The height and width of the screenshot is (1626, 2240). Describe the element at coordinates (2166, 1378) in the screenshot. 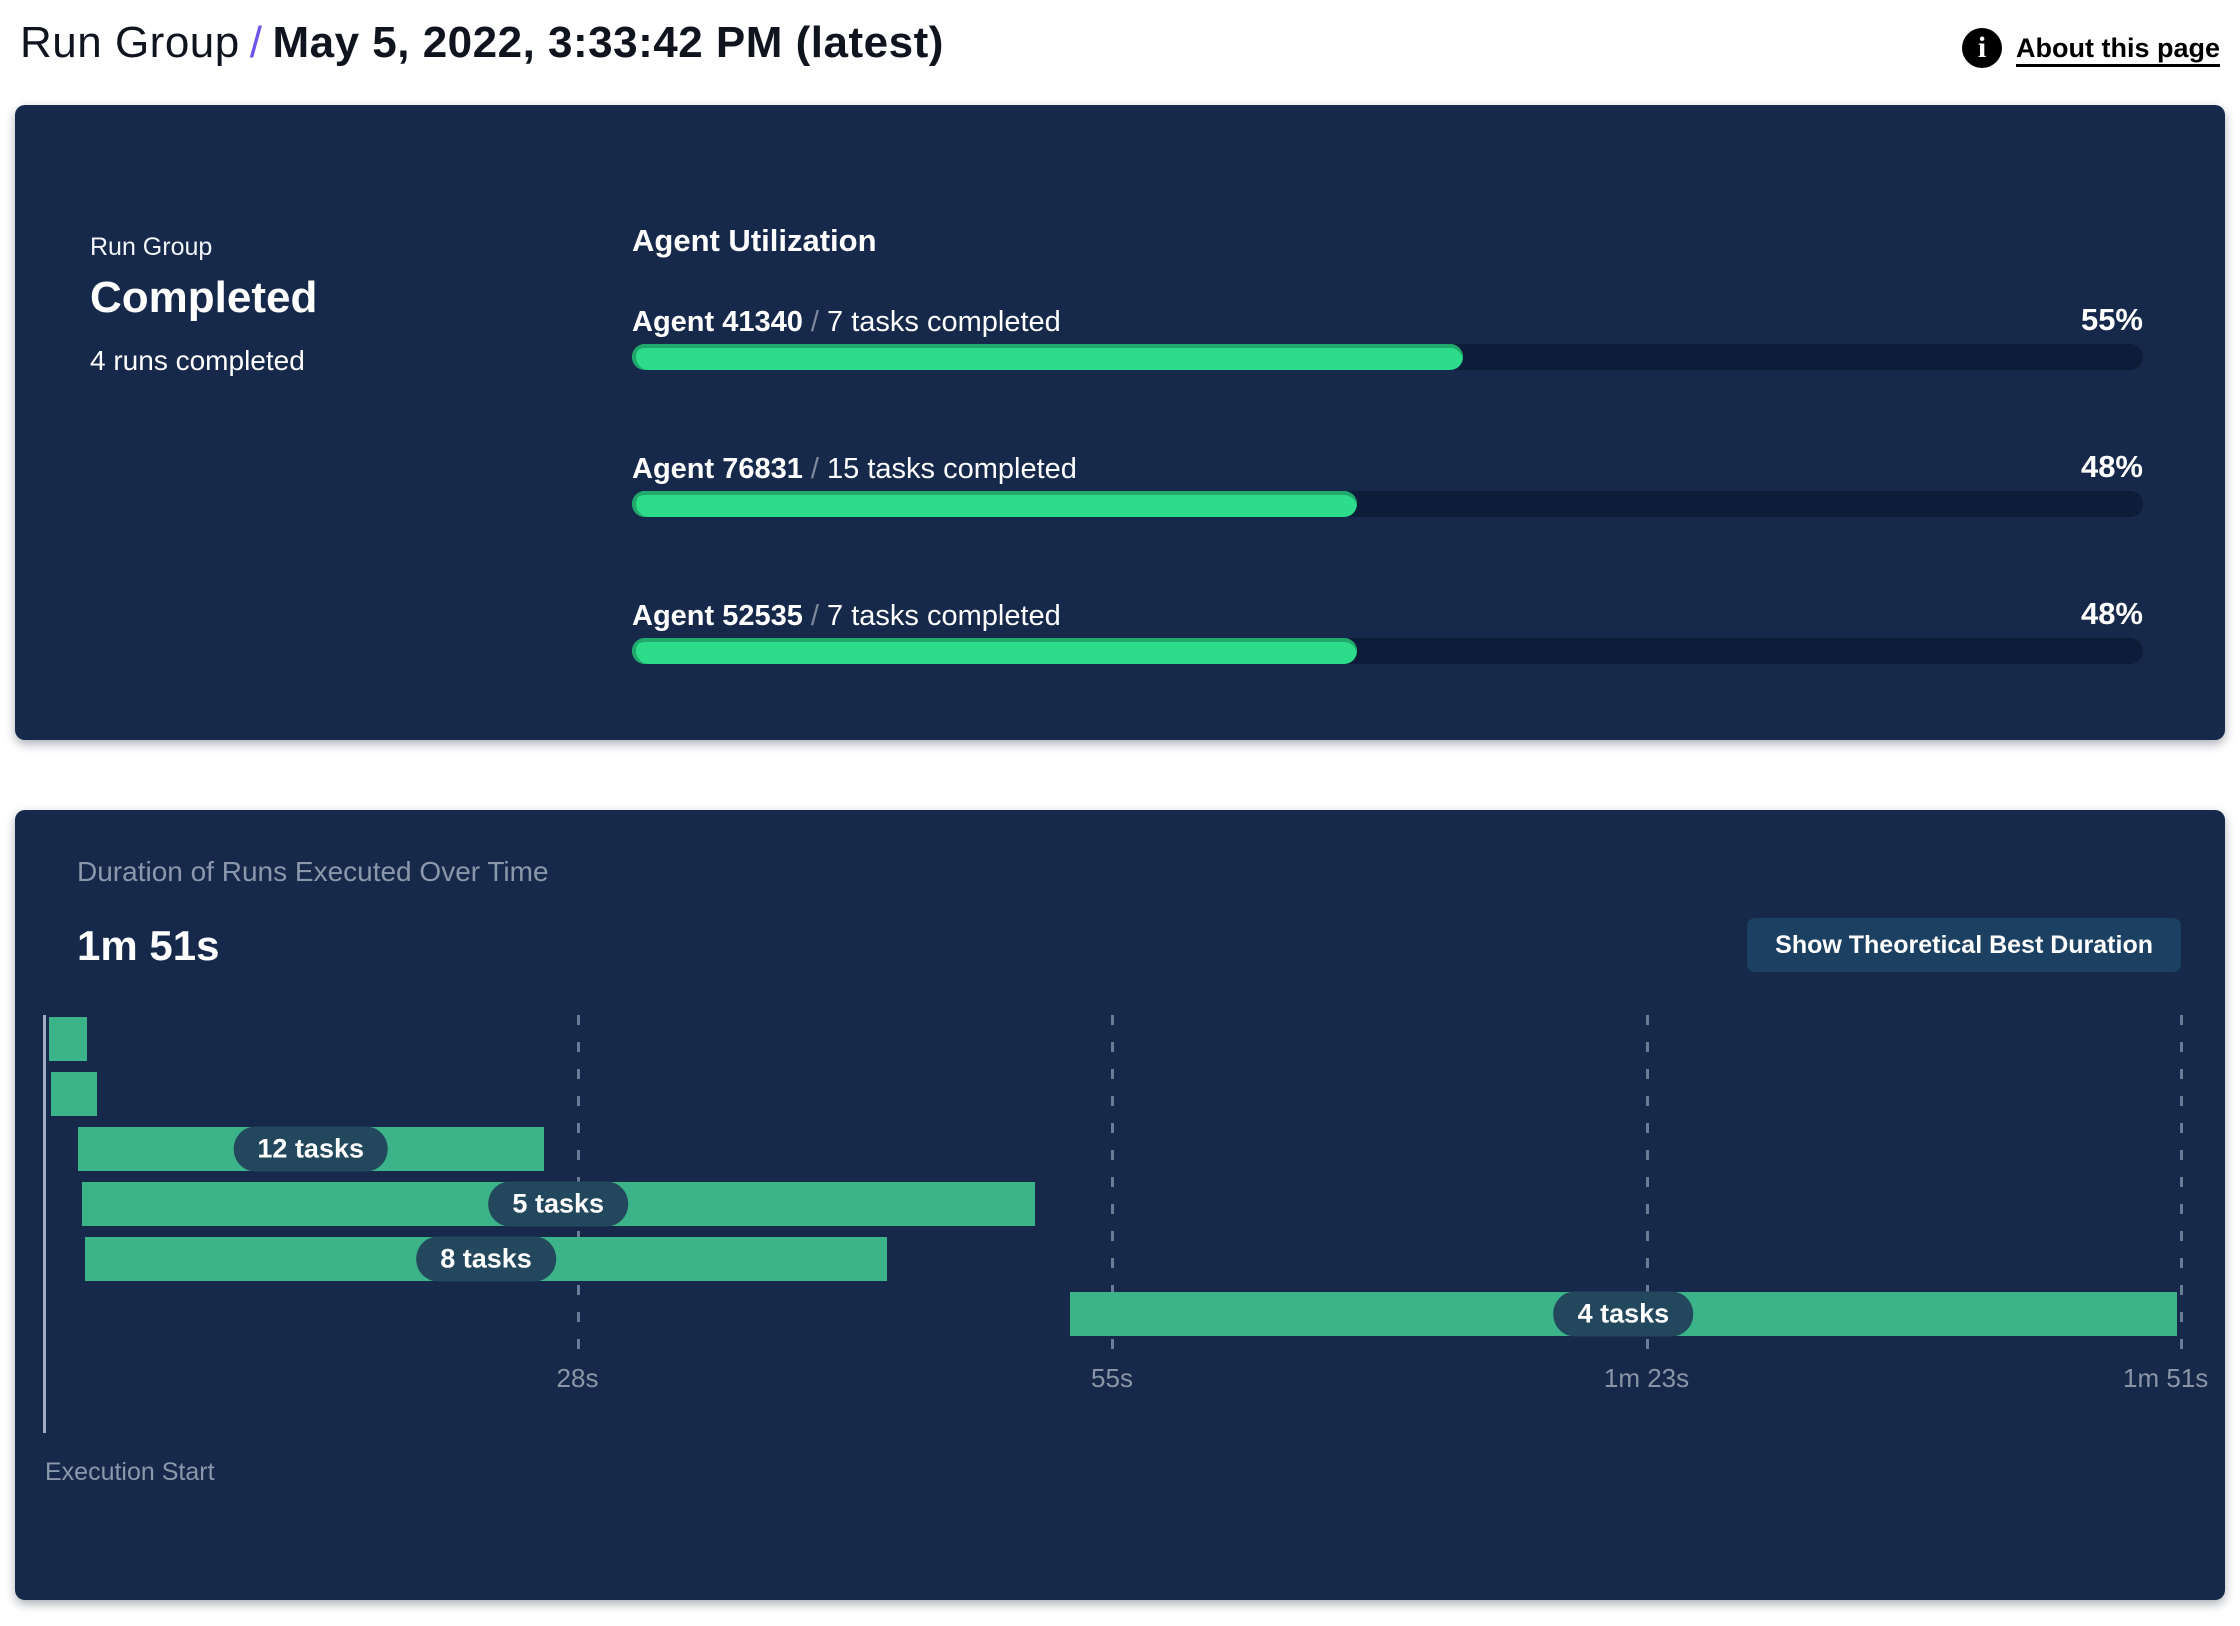

I see `axis-tick-label: 1m 51s` at that location.